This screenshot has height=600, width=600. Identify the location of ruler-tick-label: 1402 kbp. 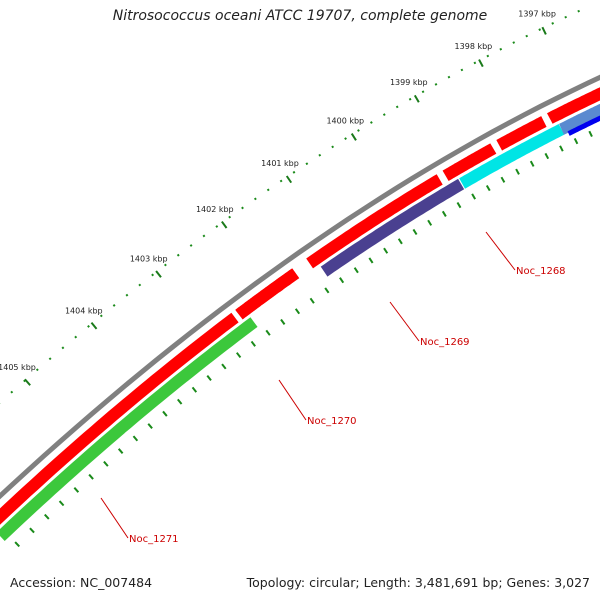
(215, 209).